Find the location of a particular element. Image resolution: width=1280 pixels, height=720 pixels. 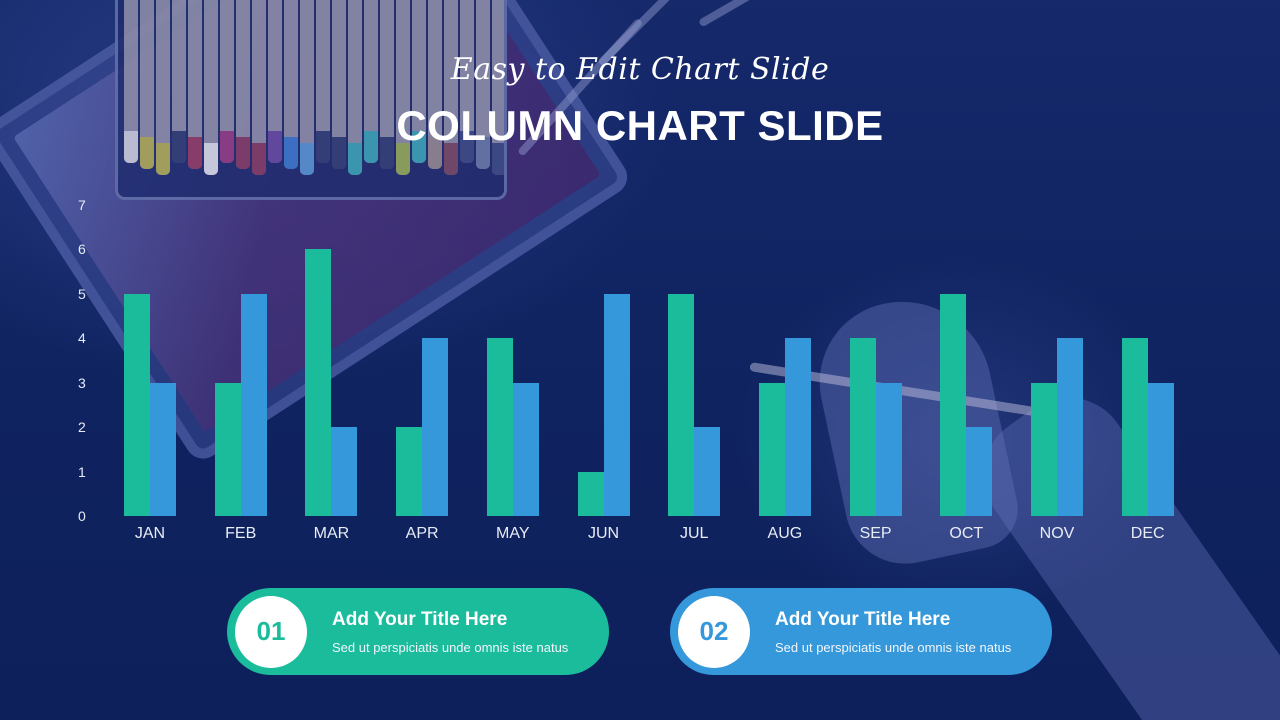

x-axis-label: SEP is located at coordinates (875, 533).